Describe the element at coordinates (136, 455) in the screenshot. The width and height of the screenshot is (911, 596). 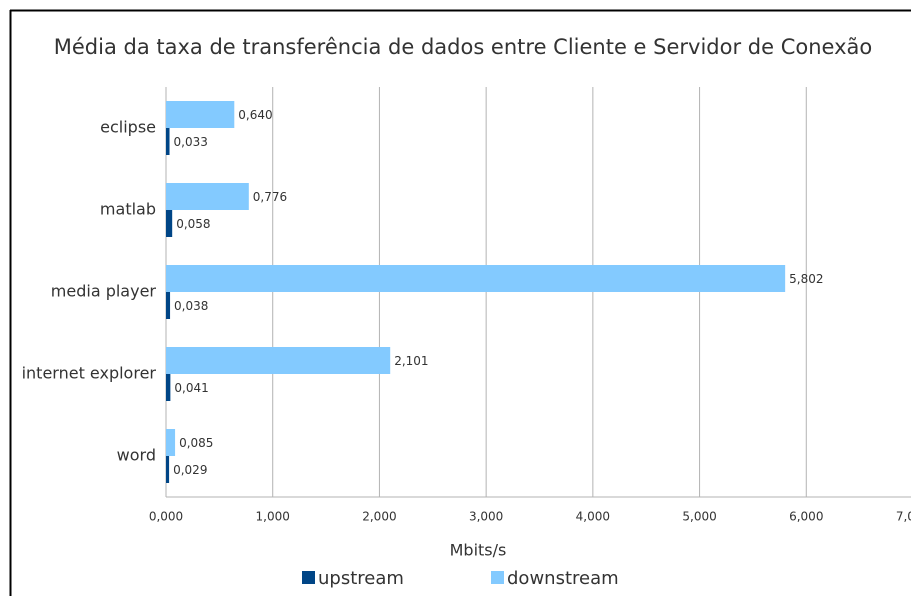
I see `y-tick-label: word` at that location.